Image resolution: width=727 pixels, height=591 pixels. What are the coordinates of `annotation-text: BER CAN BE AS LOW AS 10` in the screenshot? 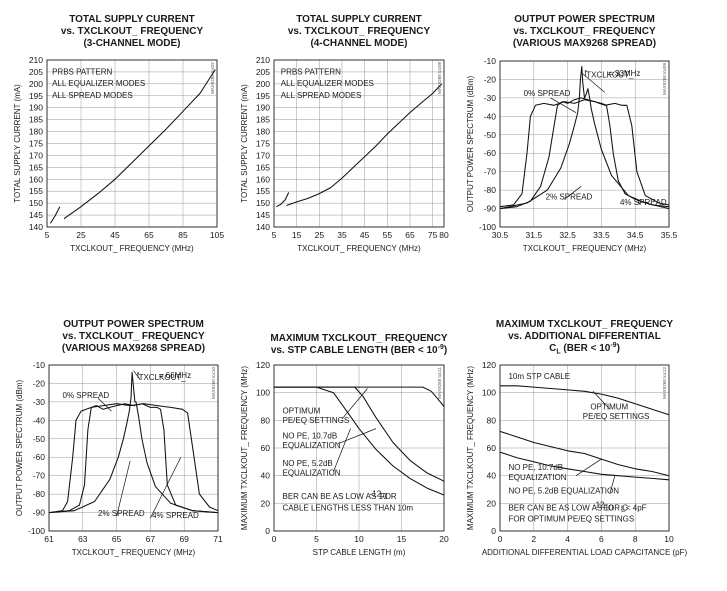 It's located at (560, 507).